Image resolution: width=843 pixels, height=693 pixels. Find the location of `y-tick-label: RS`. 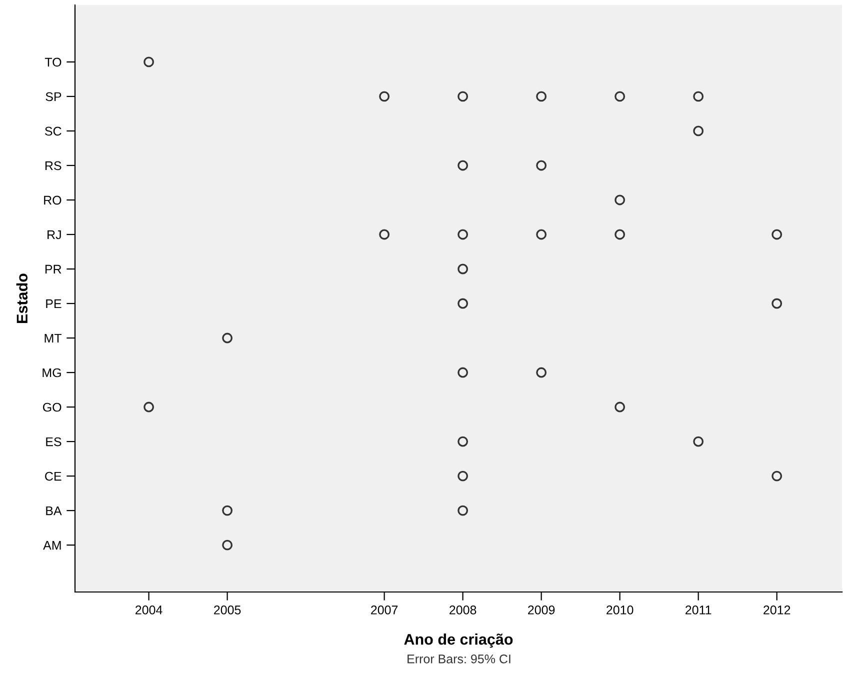

y-tick-label: RS is located at coordinates (53, 165).